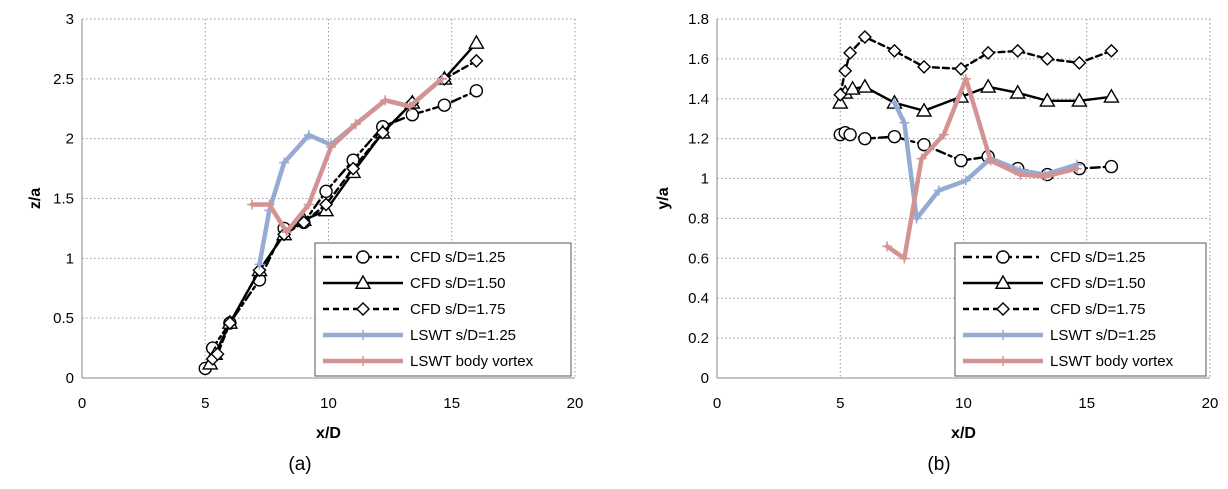  I want to click on y-tick-label: 2, so click(70, 139).